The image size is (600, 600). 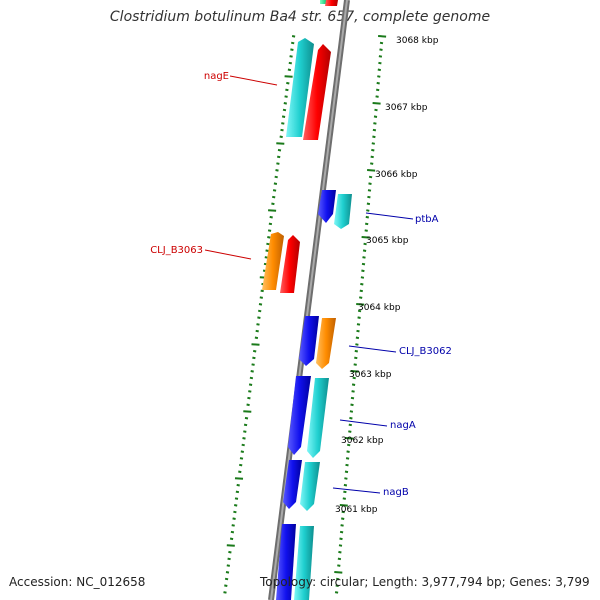 I want to click on kbp-label: 3061 kbp, so click(x=356, y=510).